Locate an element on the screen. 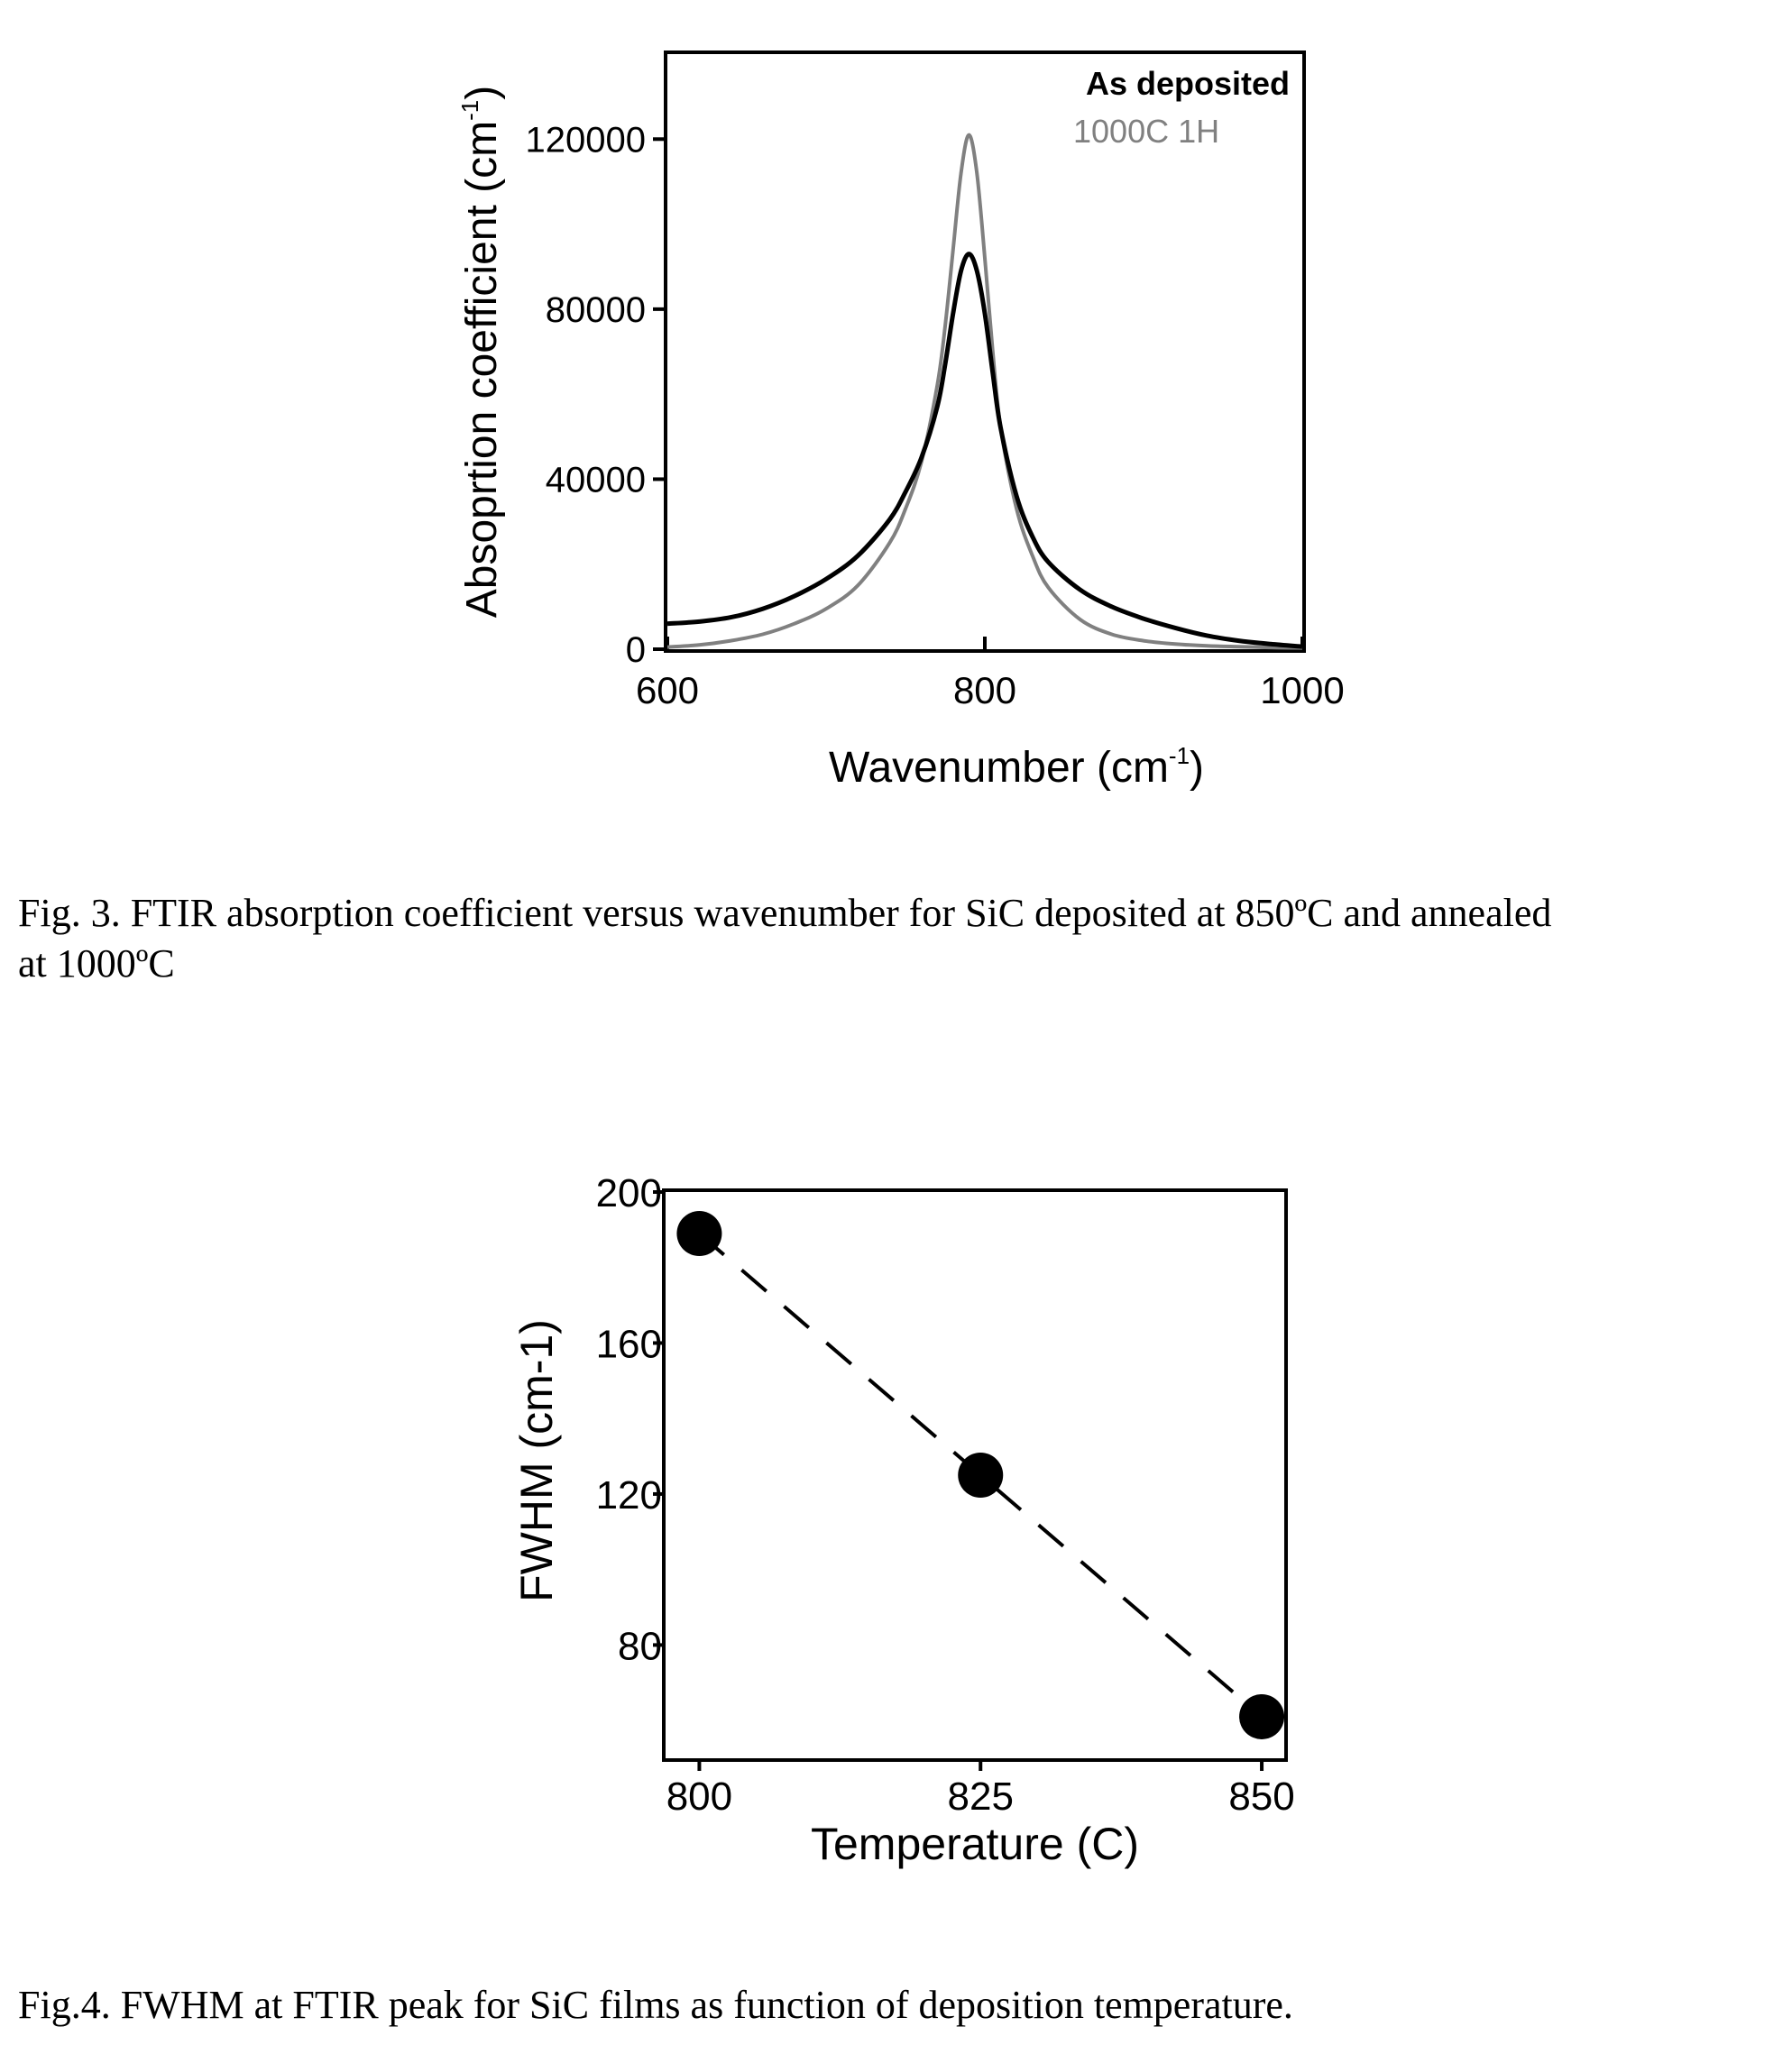 This screenshot has height=2045, width=1792. fig3-caption-line2: at 1000ºC is located at coordinates (96, 963).